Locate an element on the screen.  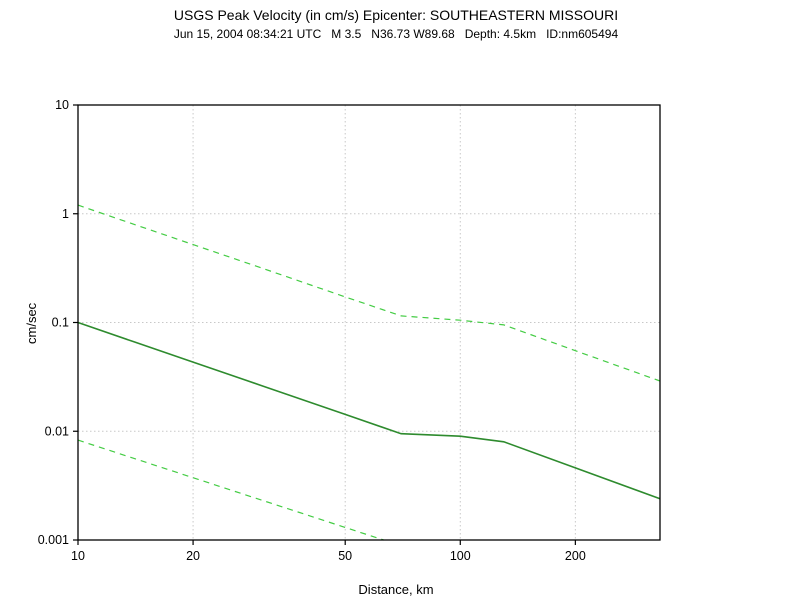
x-tick-label: 100 is located at coordinates (460, 556).